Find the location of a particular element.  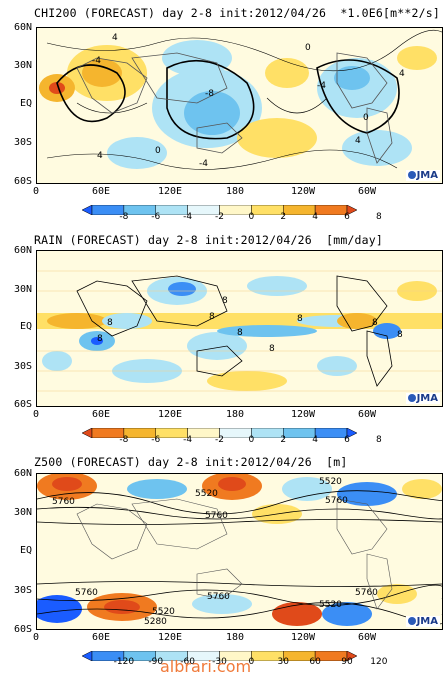

colorbar-tick-label: 30 is located at coordinates (283, 662).